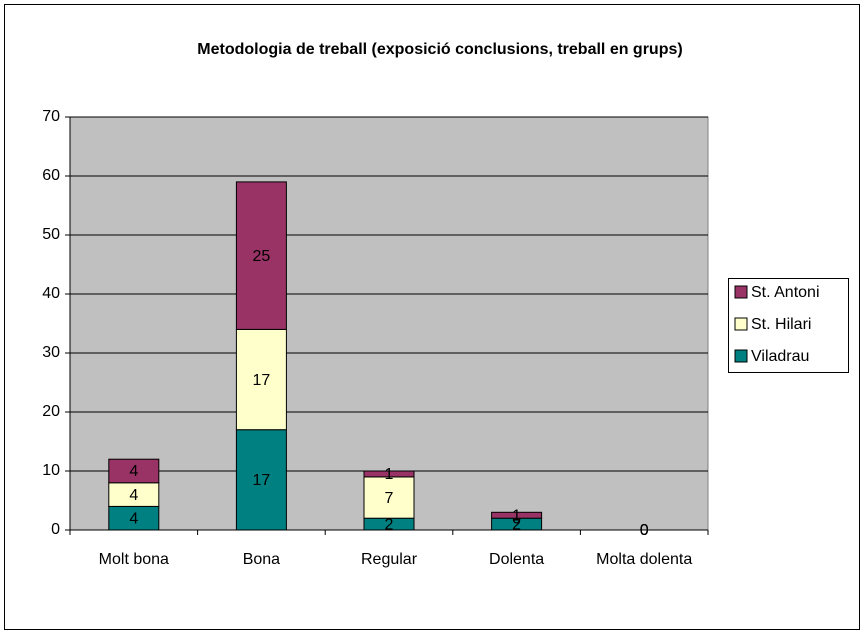 This screenshot has width=864, height=634. Describe the element at coordinates (785, 292) in the screenshot. I see `legend-label: St. Antoni` at that location.